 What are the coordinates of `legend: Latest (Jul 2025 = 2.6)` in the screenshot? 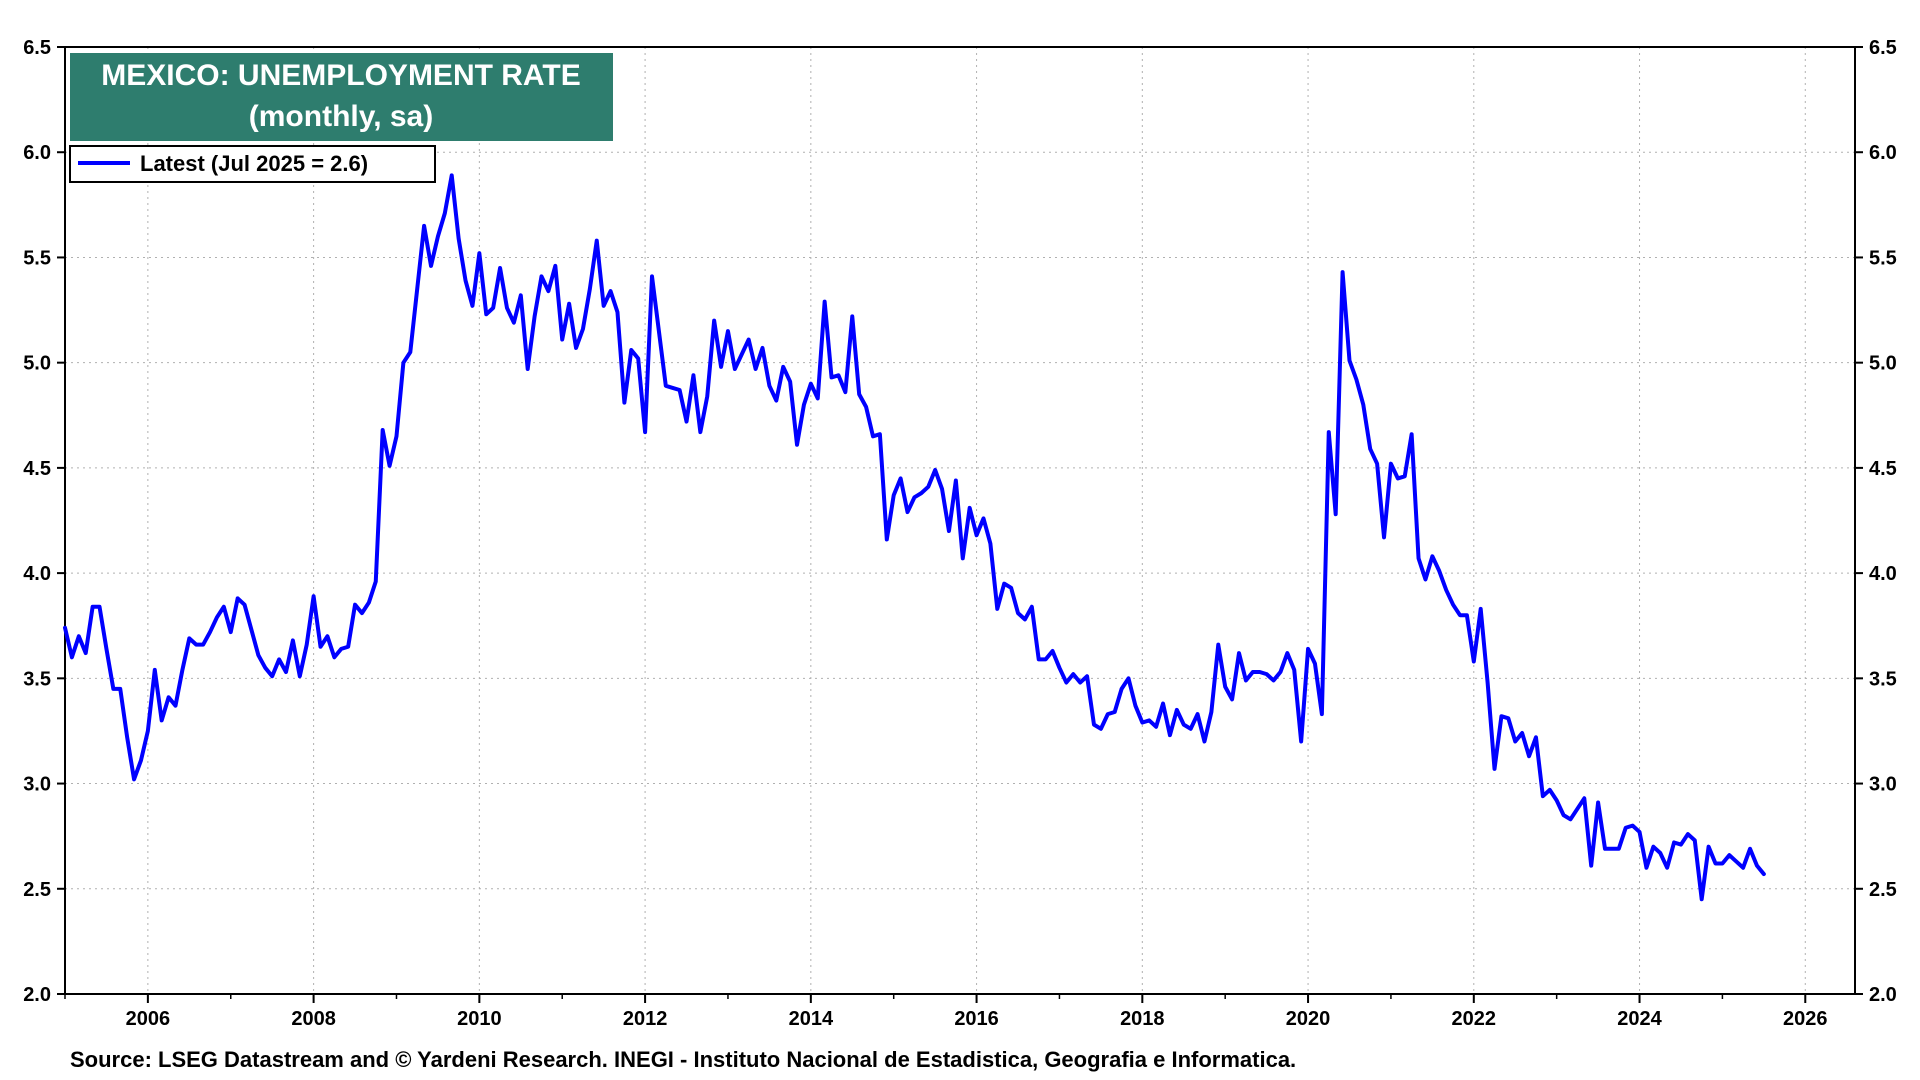 It's located at (252, 164).